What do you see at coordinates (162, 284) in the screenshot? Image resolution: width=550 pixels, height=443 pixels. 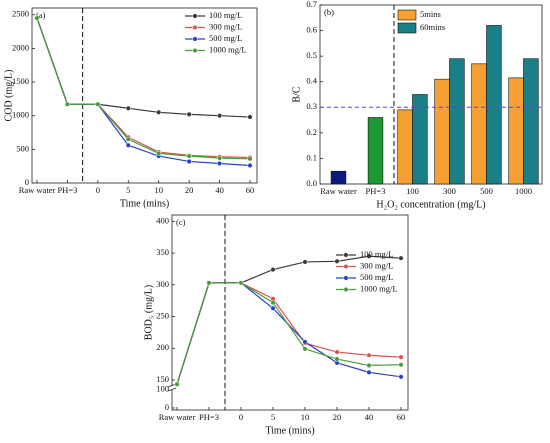 I see `y-tick-label: 300` at bounding box center [162, 284].